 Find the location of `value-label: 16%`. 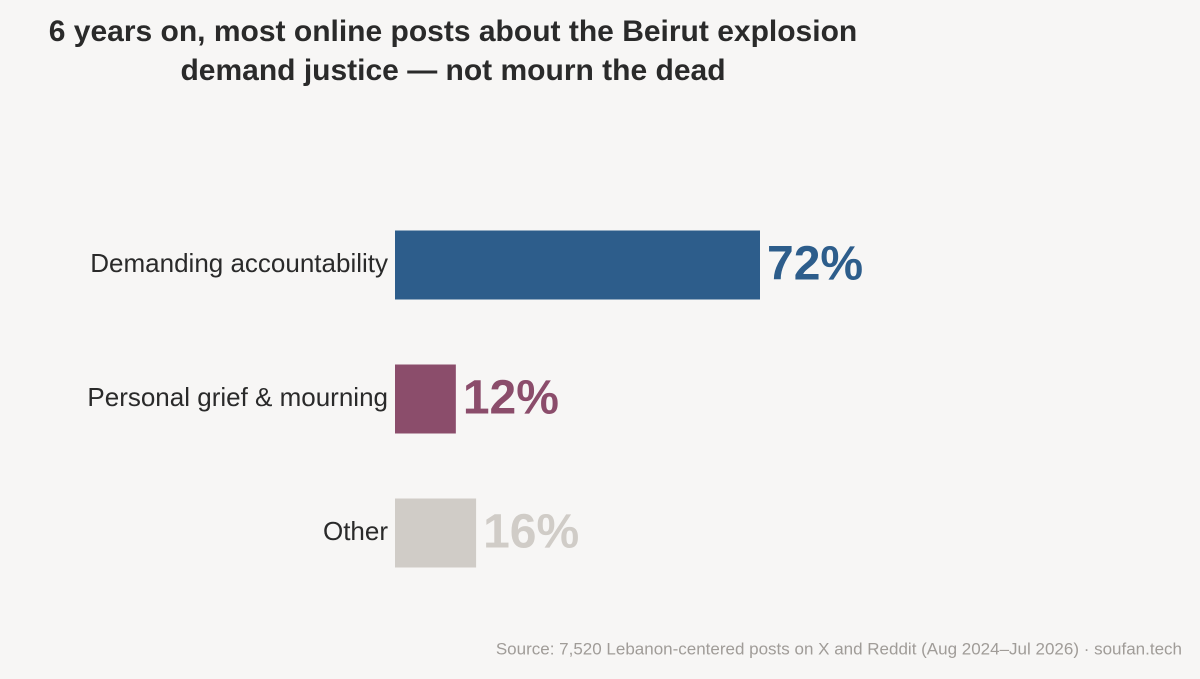

value-label: 16% is located at coordinates (531, 532).